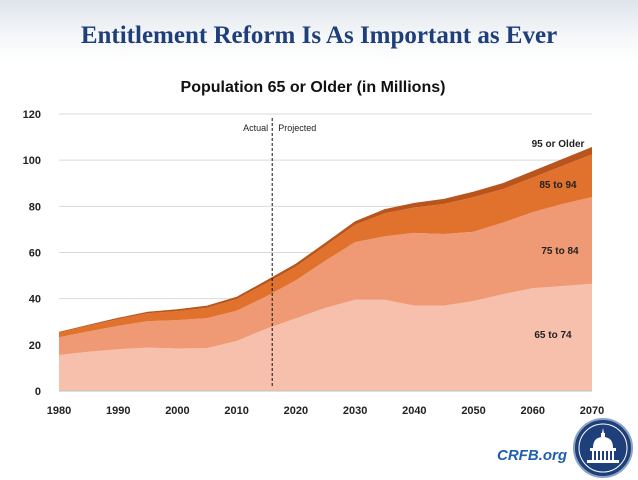 This screenshot has height=480, width=638. I want to click on x-tick-label: 2030, so click(355, 411).